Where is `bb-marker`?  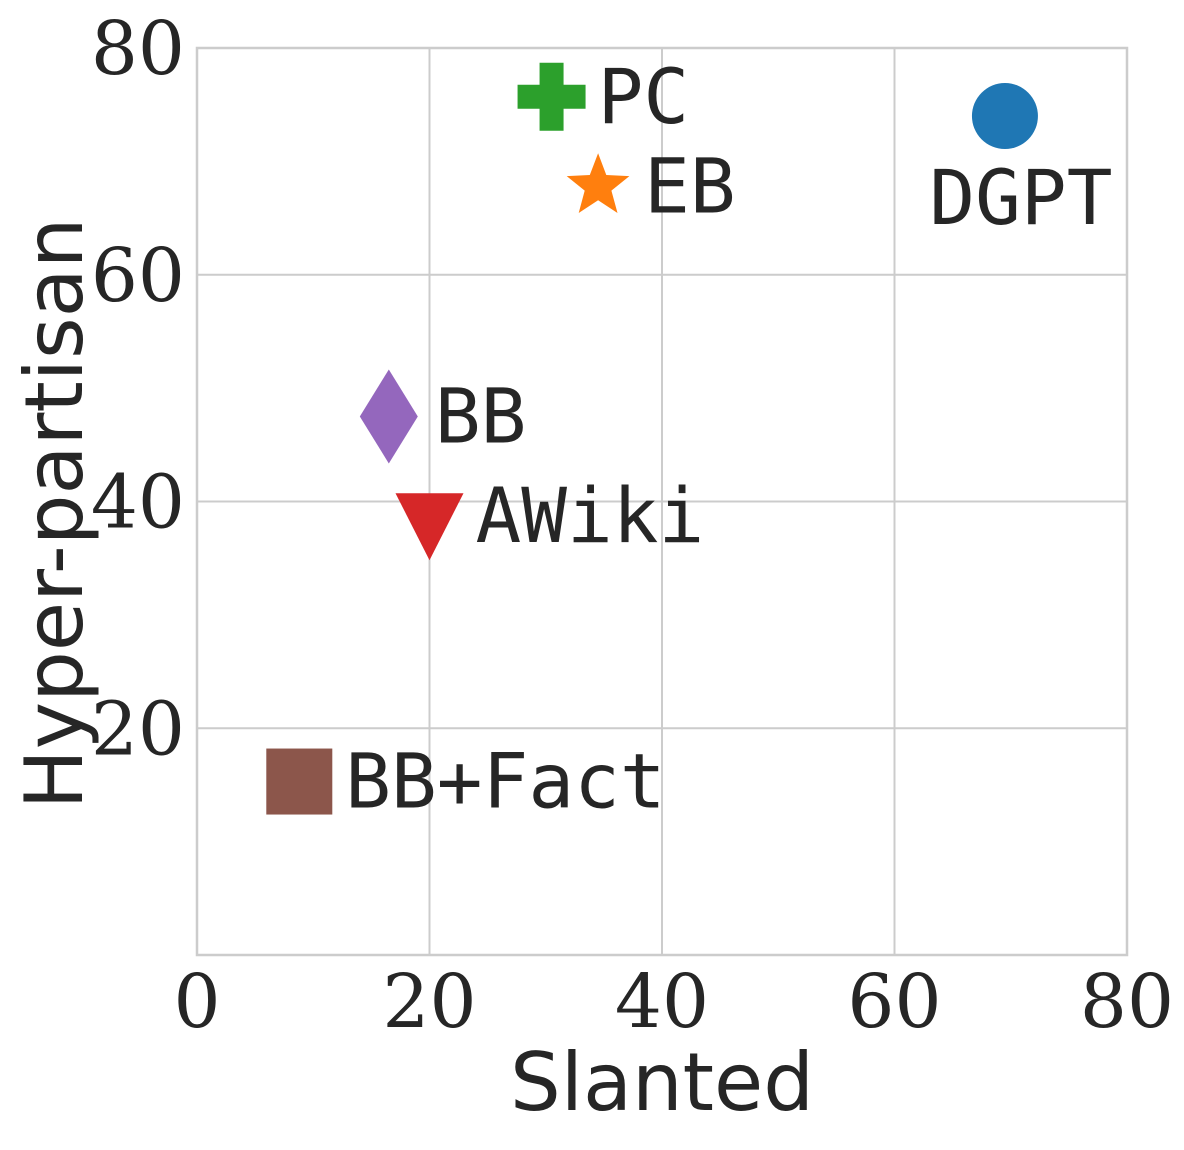 bb-marker is located at coordinates (388, 416).